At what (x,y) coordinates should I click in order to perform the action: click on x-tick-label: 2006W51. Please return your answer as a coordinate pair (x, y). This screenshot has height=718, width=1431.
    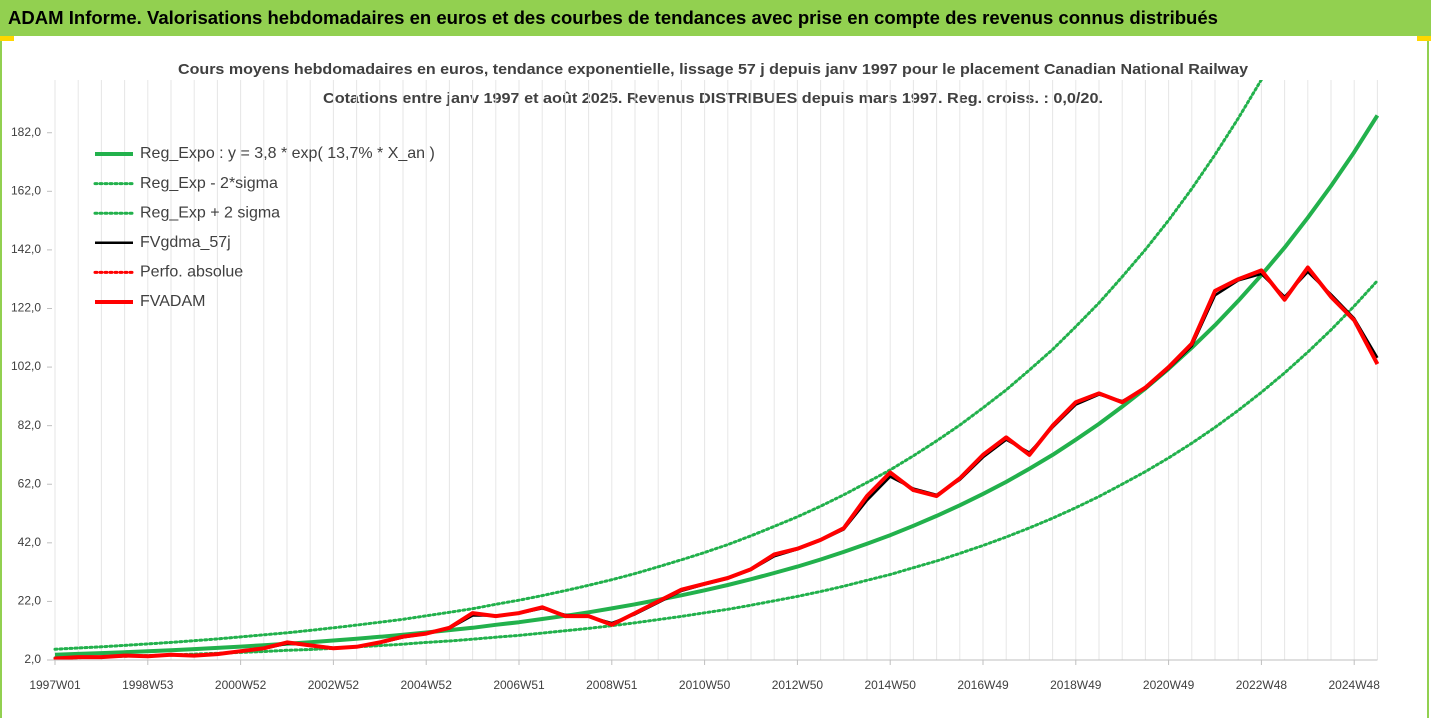
    Looking at the image, I should click on (519, 685).